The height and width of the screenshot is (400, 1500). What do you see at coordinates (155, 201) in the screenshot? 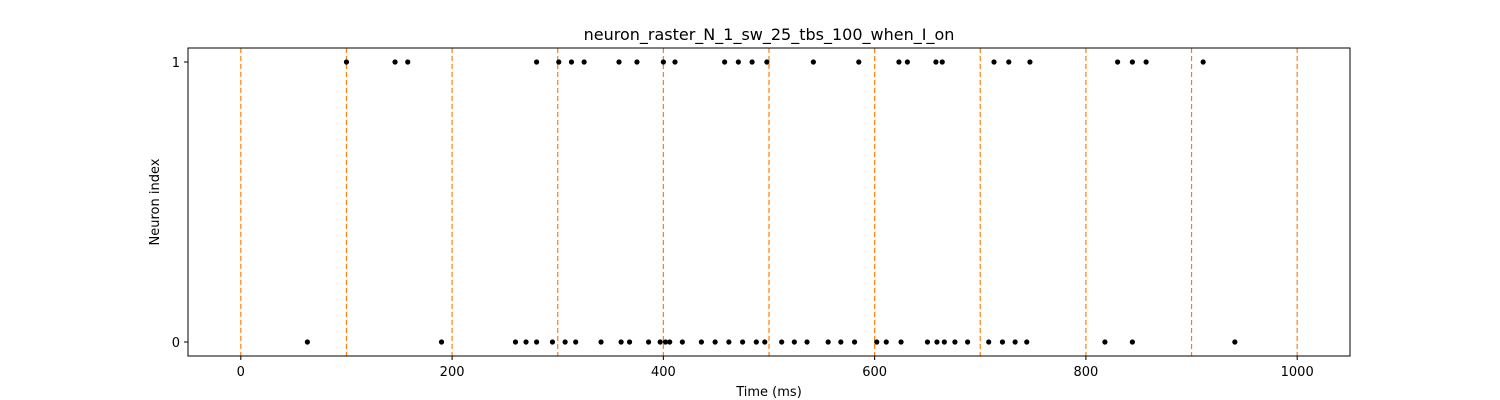
I see `y-axis-label: Neuron index` at bounding box center [155, 201].